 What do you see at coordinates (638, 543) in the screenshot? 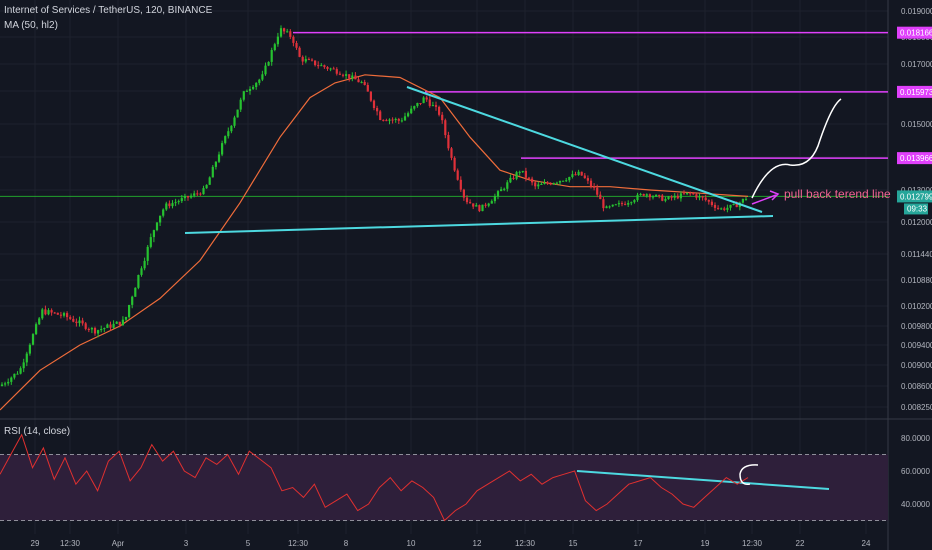
I see `x-tick-label: 17` at bounding box center [638, 543].